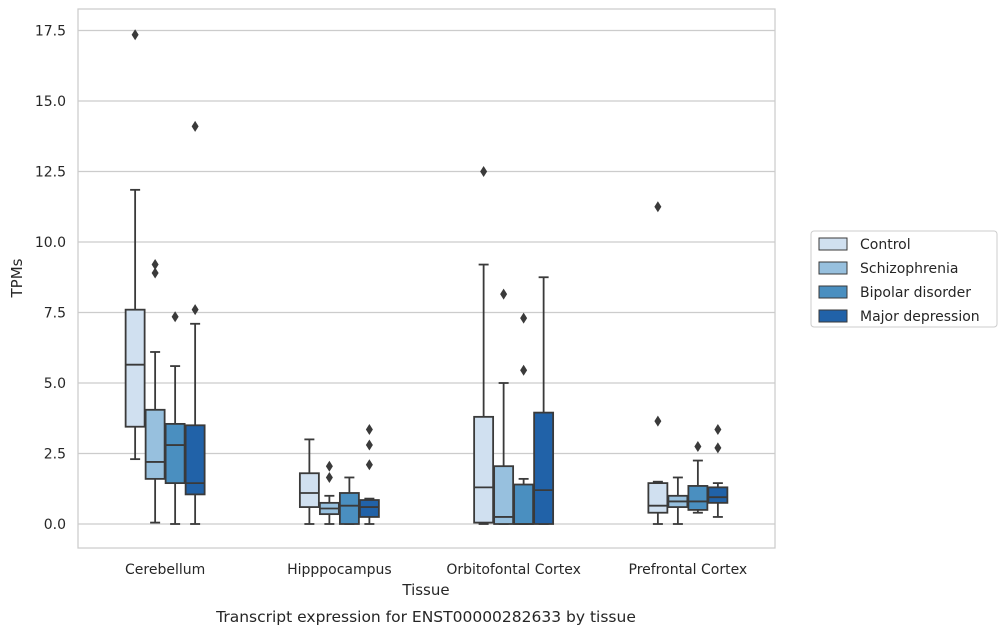 The height and width of the screenshot is (634, 1007). I want to click on y-tick-label: 7.5, so click(55, 314).